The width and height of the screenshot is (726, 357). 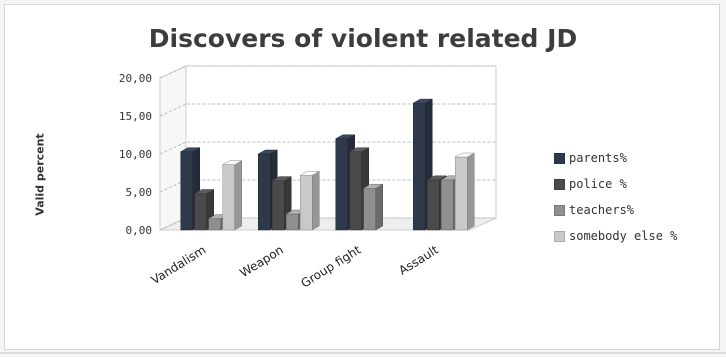 I want to click on x-category-label: Weapon, so click(x=261, y=262).